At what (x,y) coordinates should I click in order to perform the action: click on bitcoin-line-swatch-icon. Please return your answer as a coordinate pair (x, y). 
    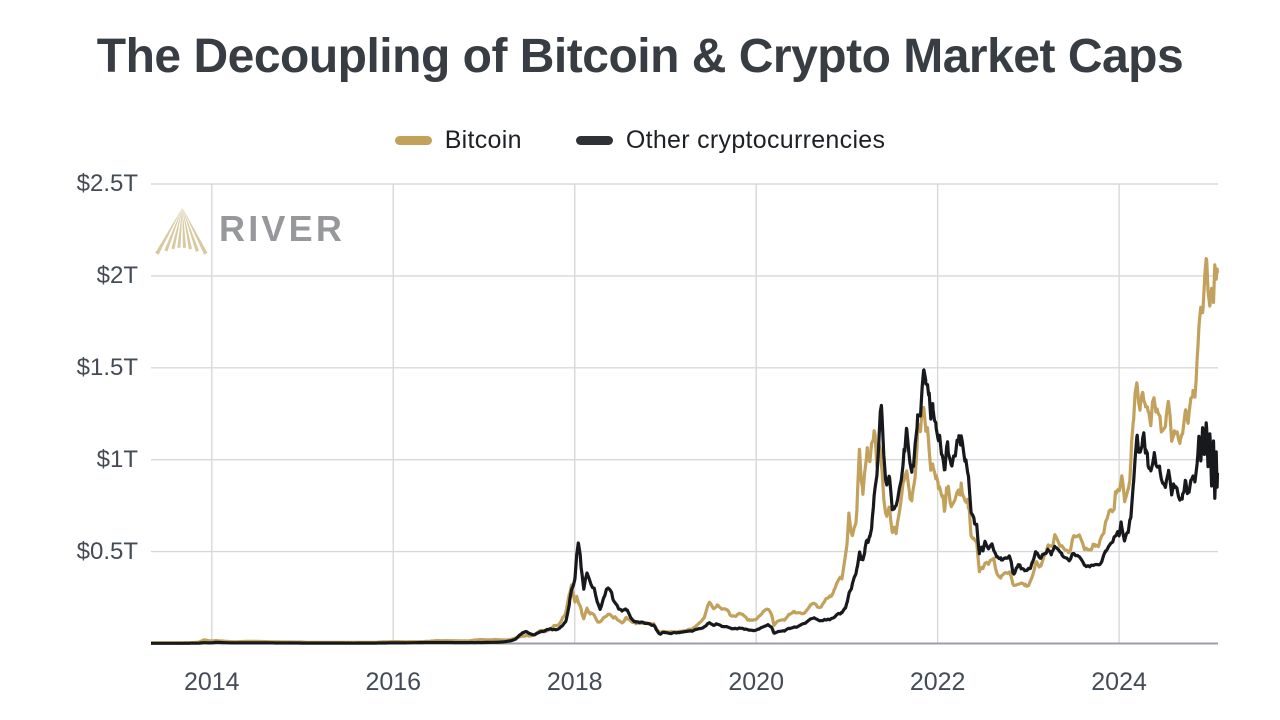
    Looking at the image, I should click on (413, 140).